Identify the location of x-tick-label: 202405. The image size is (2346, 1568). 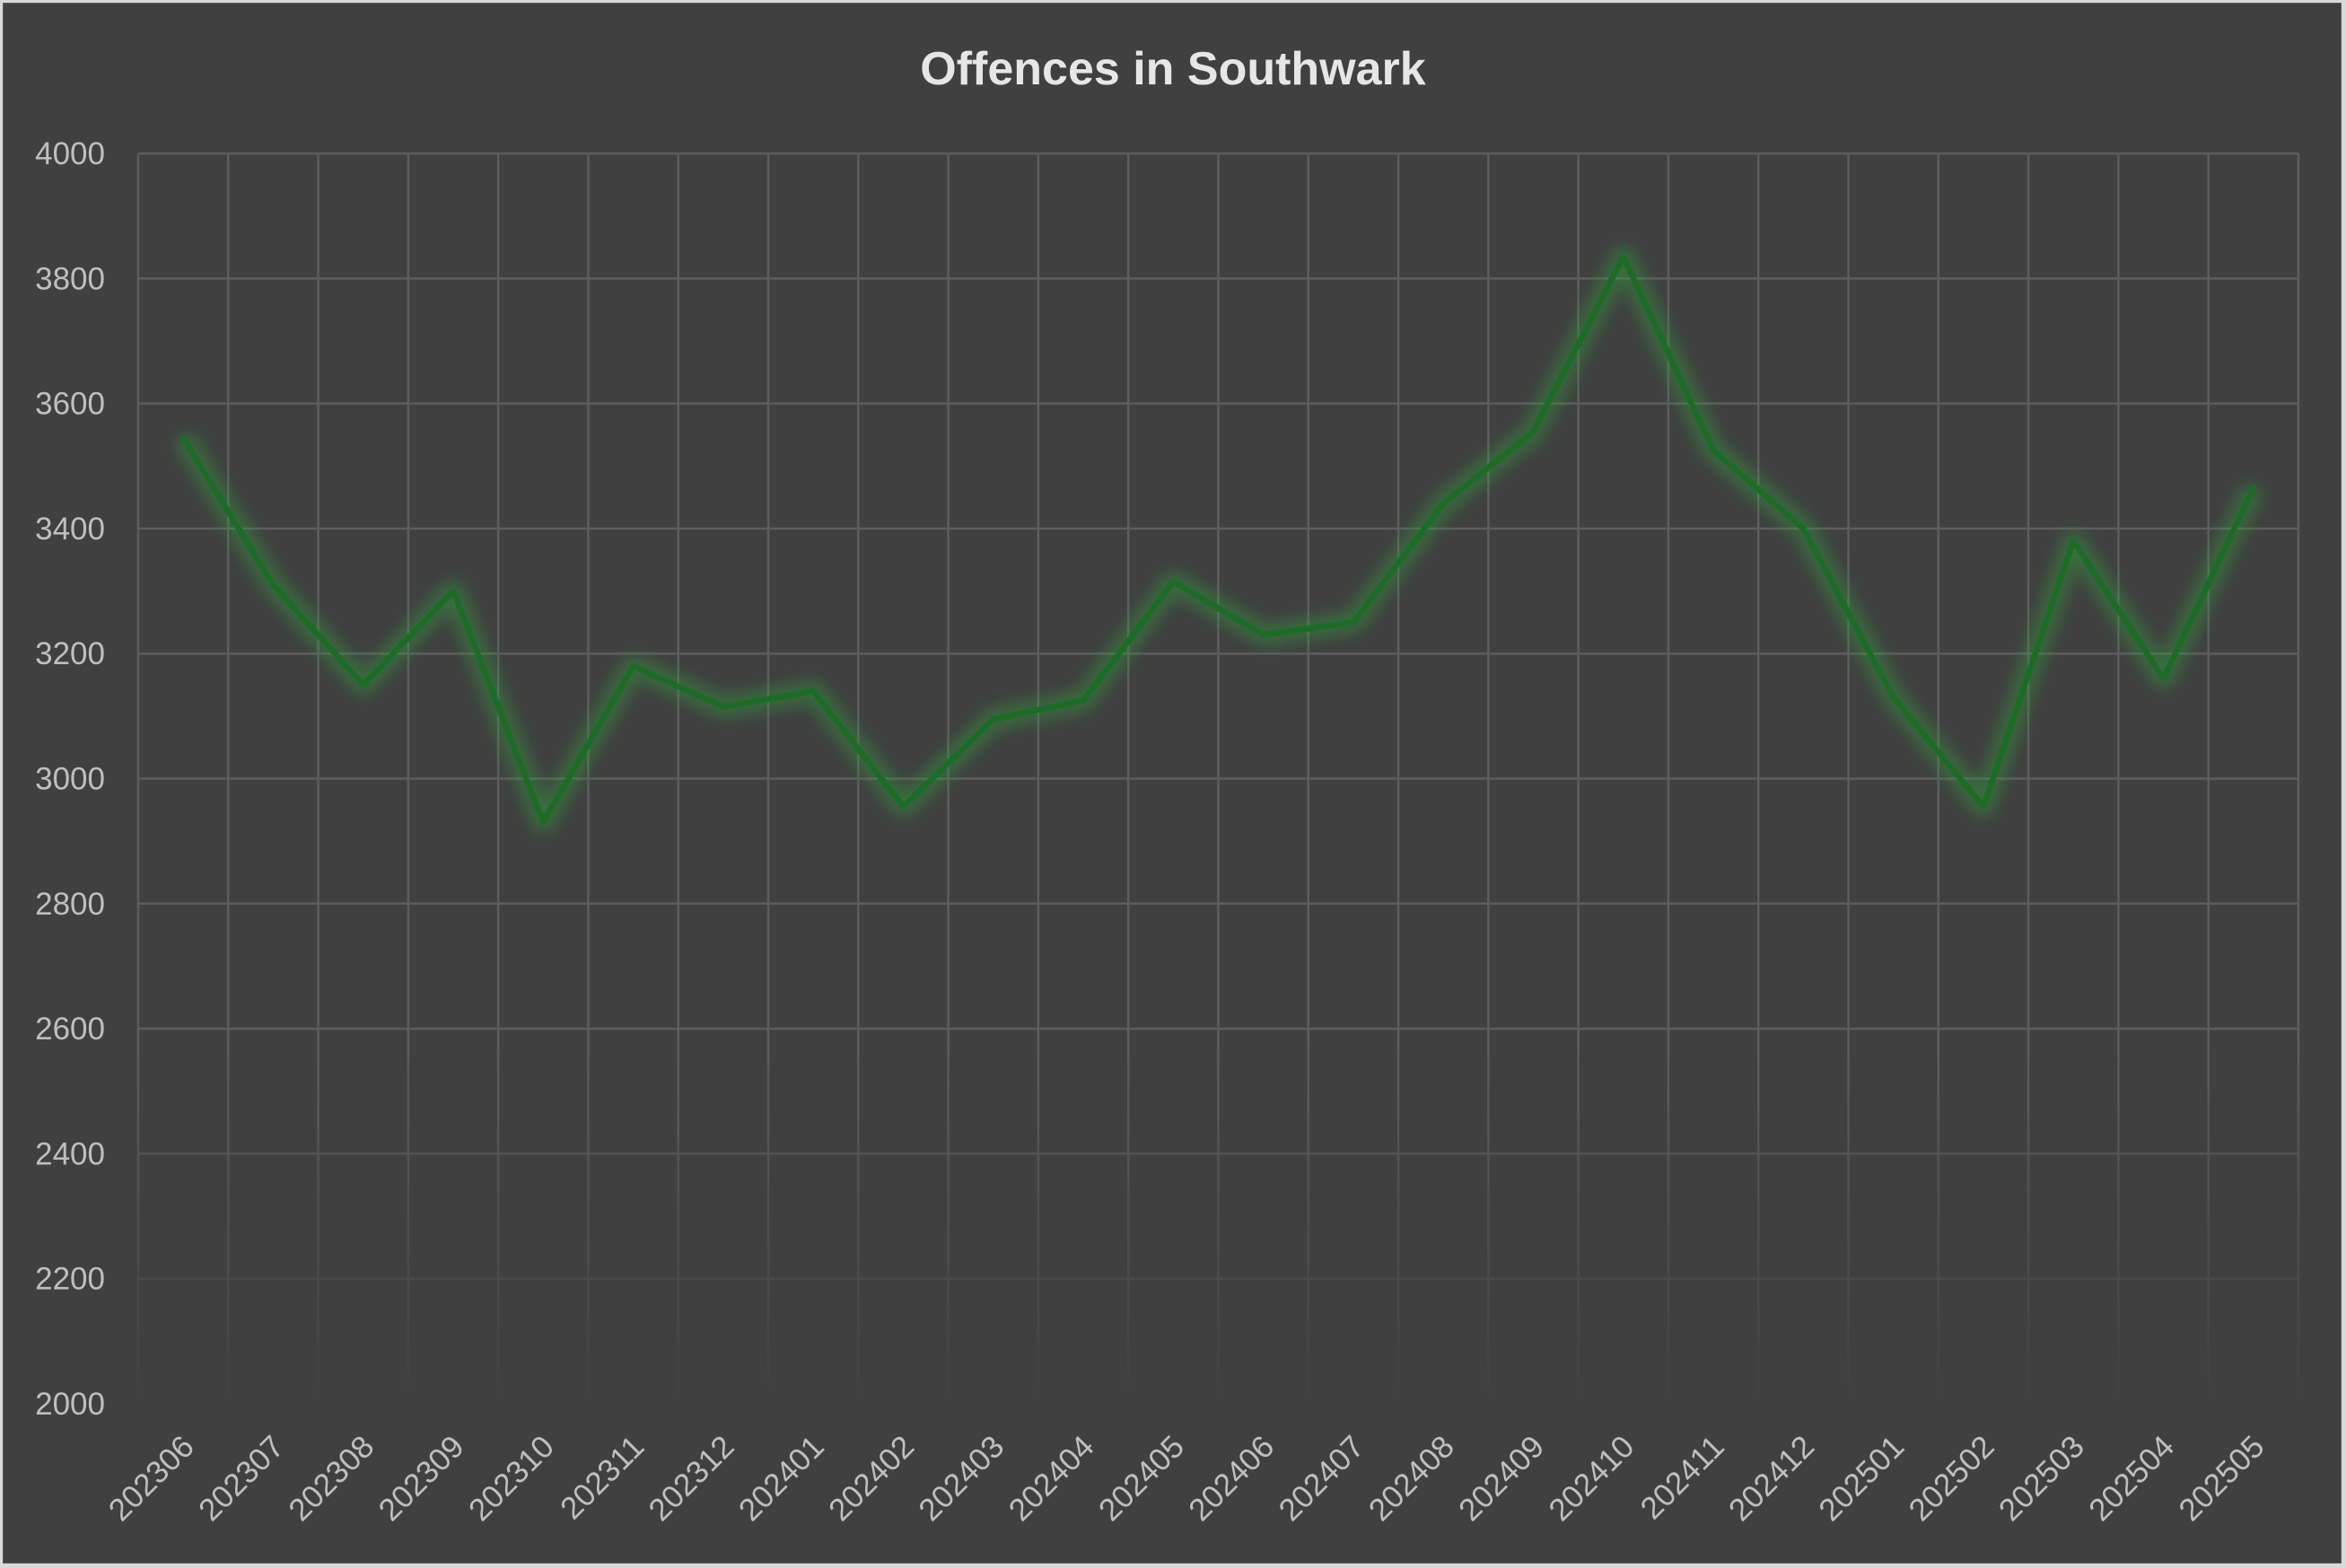
(1141, 1479).